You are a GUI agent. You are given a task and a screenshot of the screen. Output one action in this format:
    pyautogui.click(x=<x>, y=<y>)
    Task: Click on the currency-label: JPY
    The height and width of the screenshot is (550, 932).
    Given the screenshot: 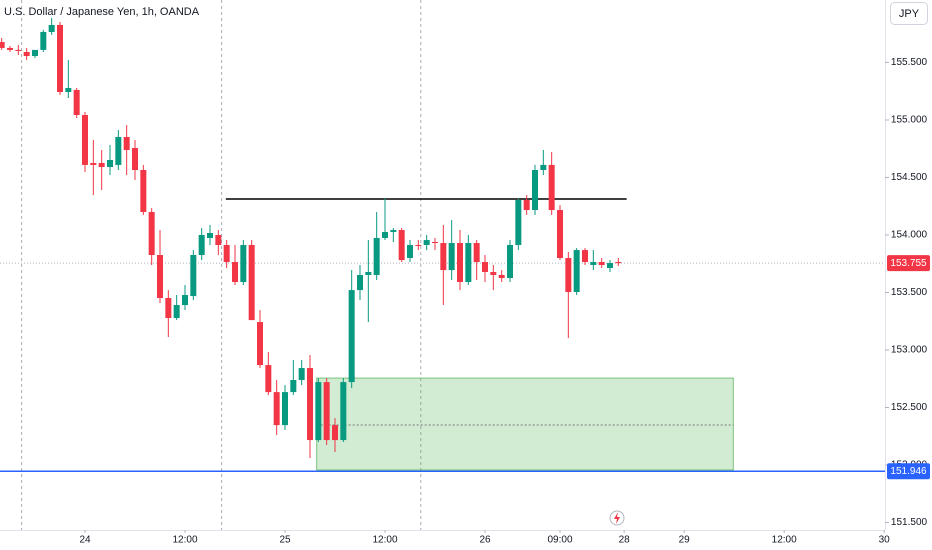 What is the action you would take?
    pyautogui.click(x=909, y=14)
    